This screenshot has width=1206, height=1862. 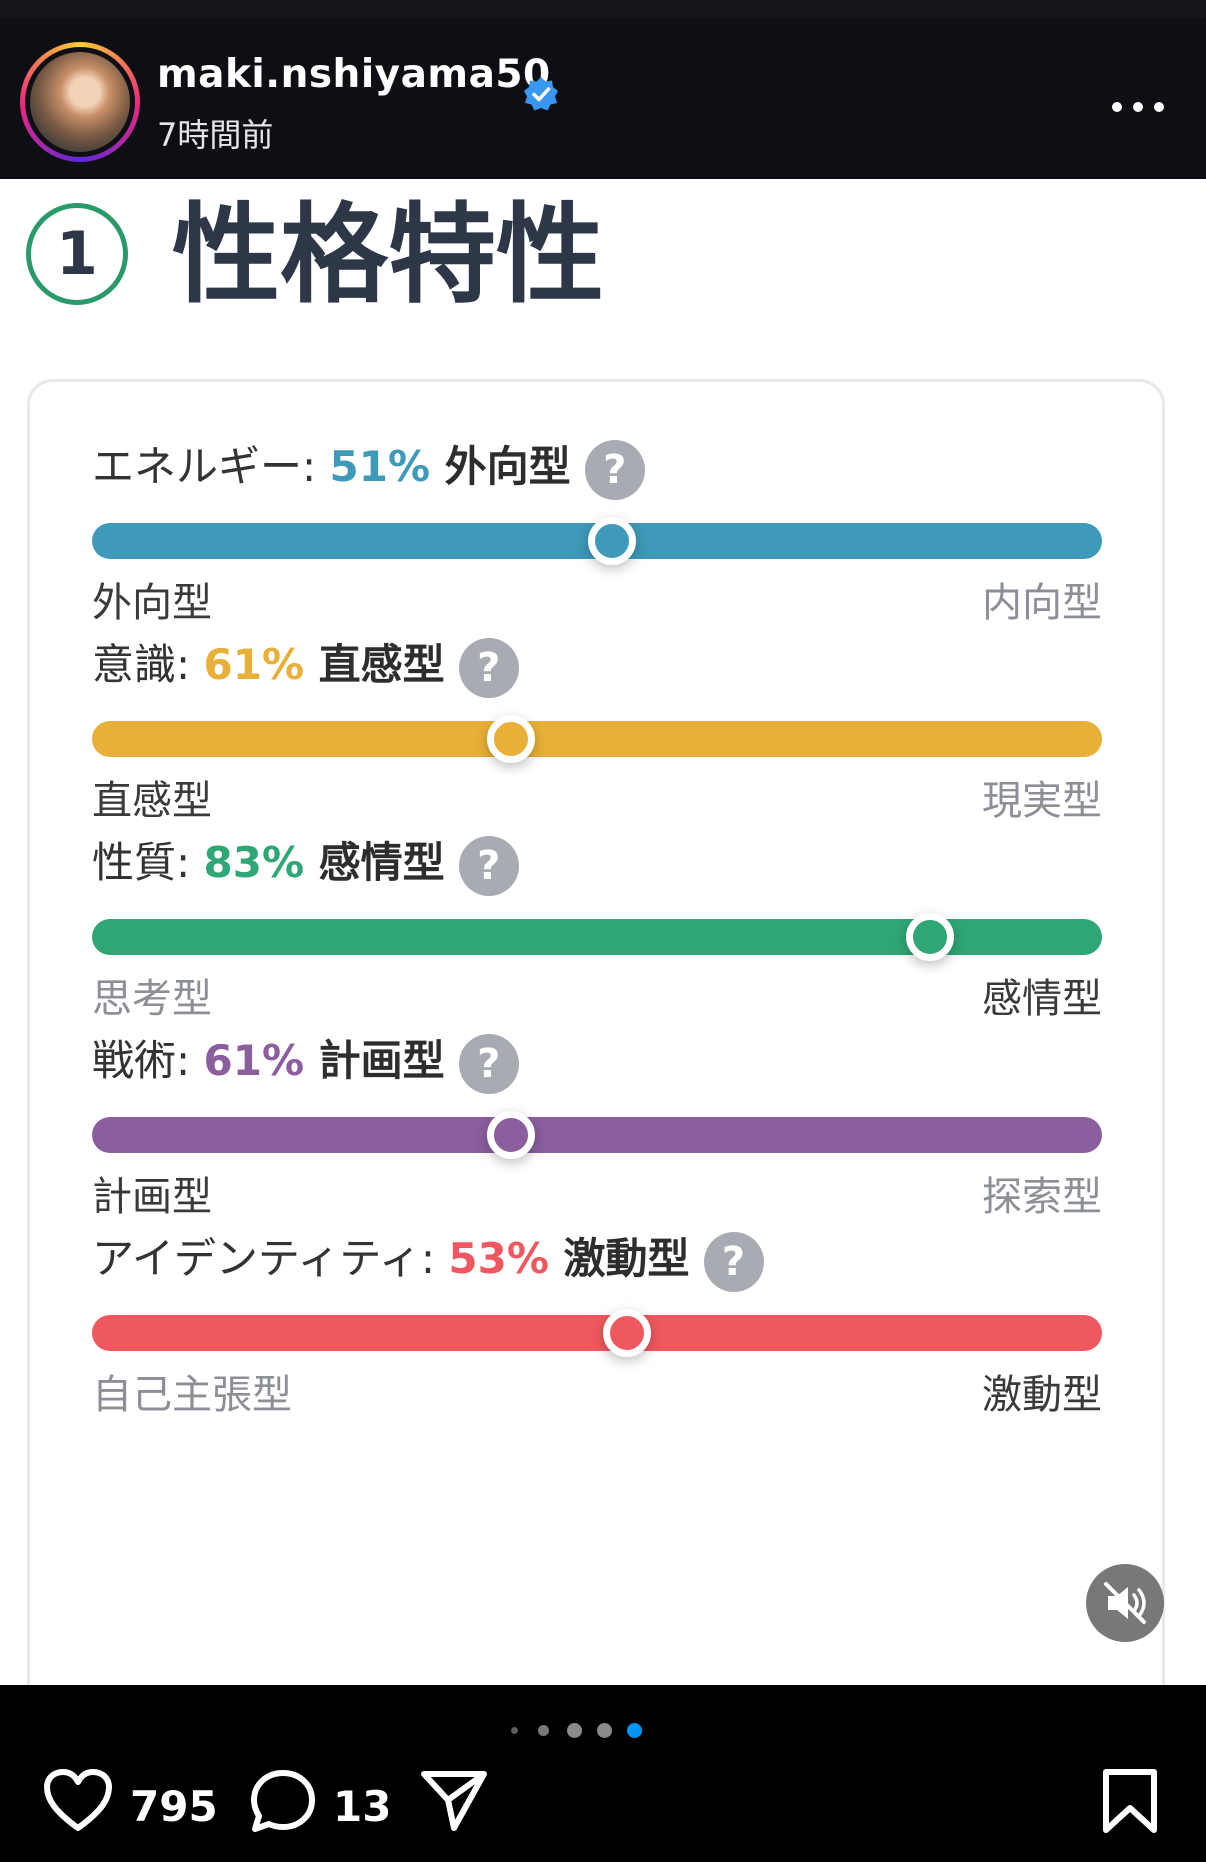 I want to click on trait-right-label: 内向型, so click(x=1042, y=603).